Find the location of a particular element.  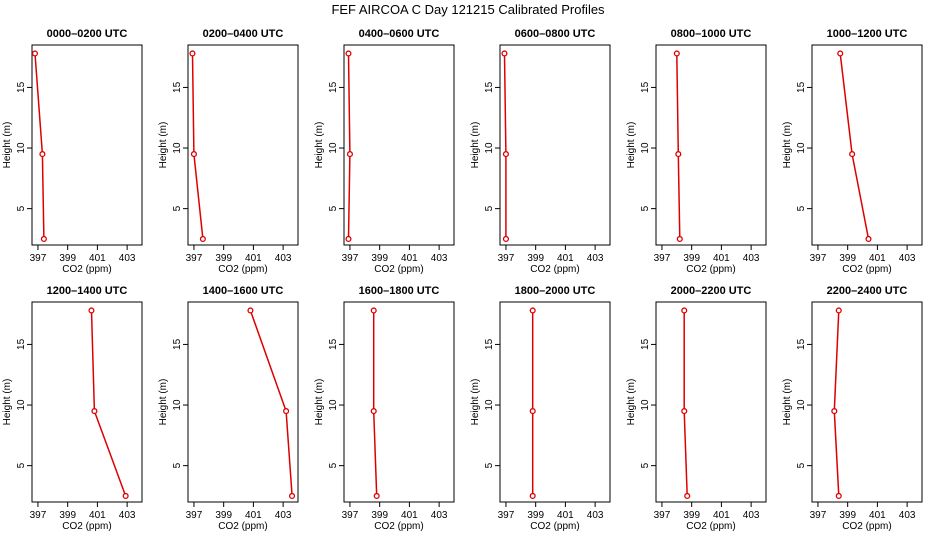

panel-title: 1200–1400 UTC is located at coordinates (87, 291).